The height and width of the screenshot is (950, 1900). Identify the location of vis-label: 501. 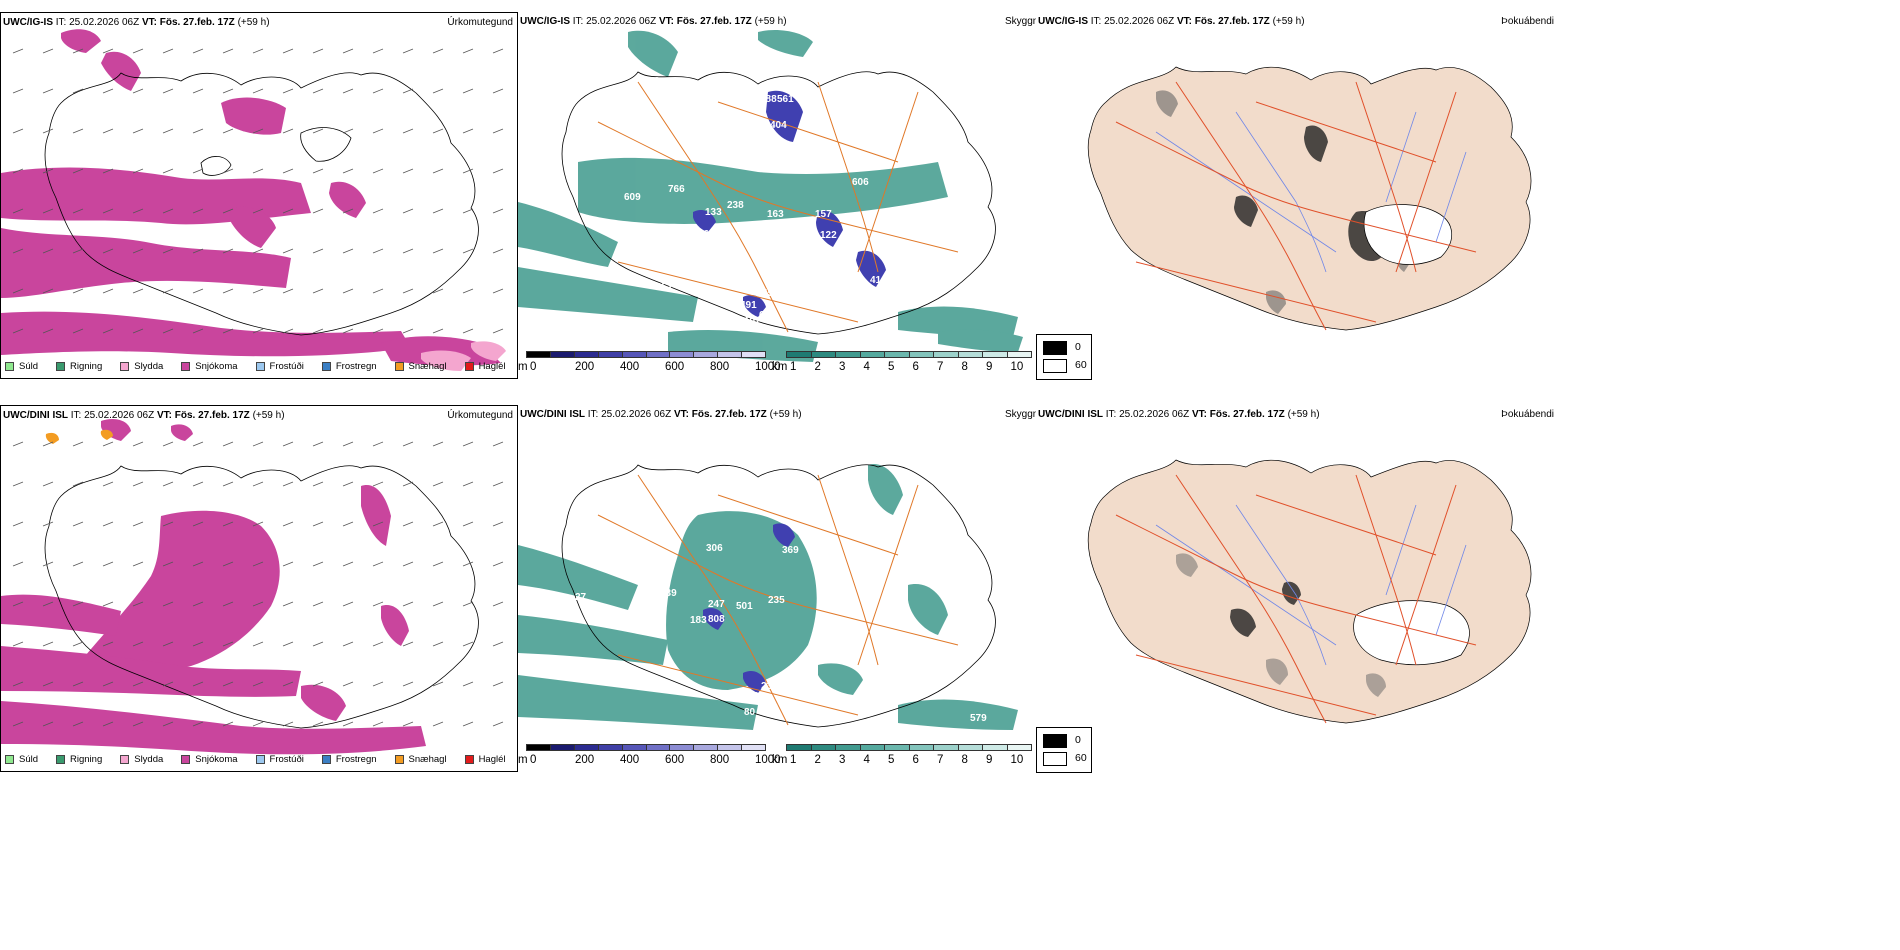
(744, 606).